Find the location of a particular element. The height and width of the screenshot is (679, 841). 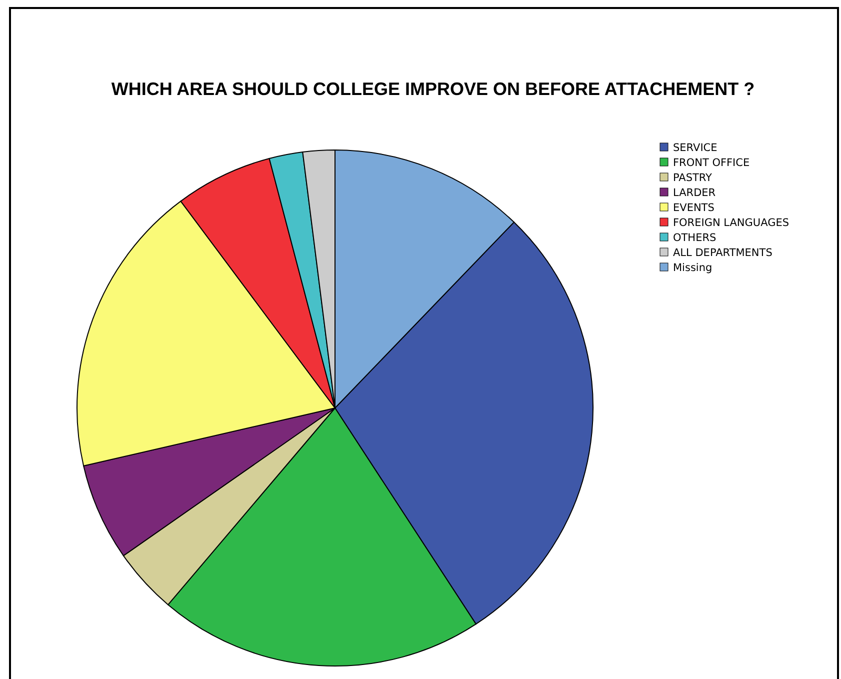

legend-label: PASTRY is located at coordinates (693, 178).